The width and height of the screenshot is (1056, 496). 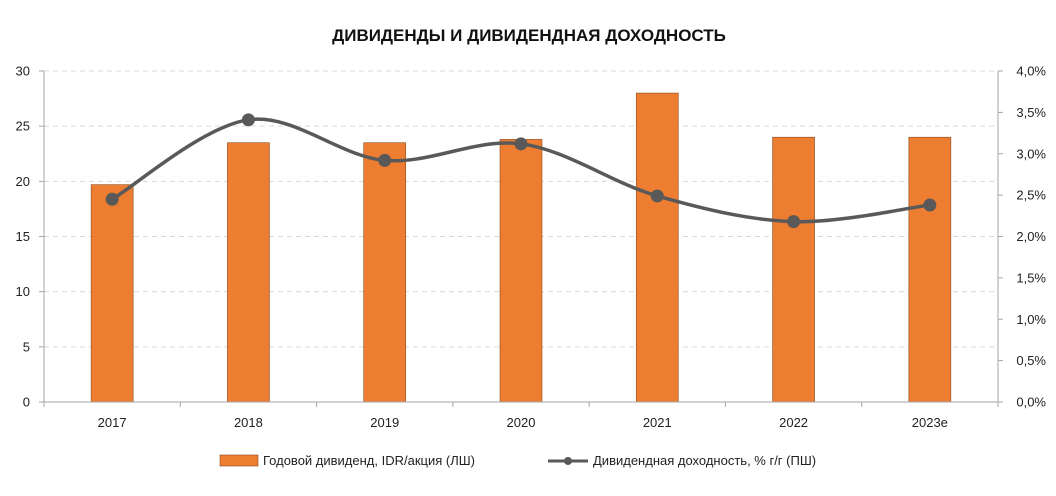 I want to click on legend-line-marker, so click(x=568, y=461).